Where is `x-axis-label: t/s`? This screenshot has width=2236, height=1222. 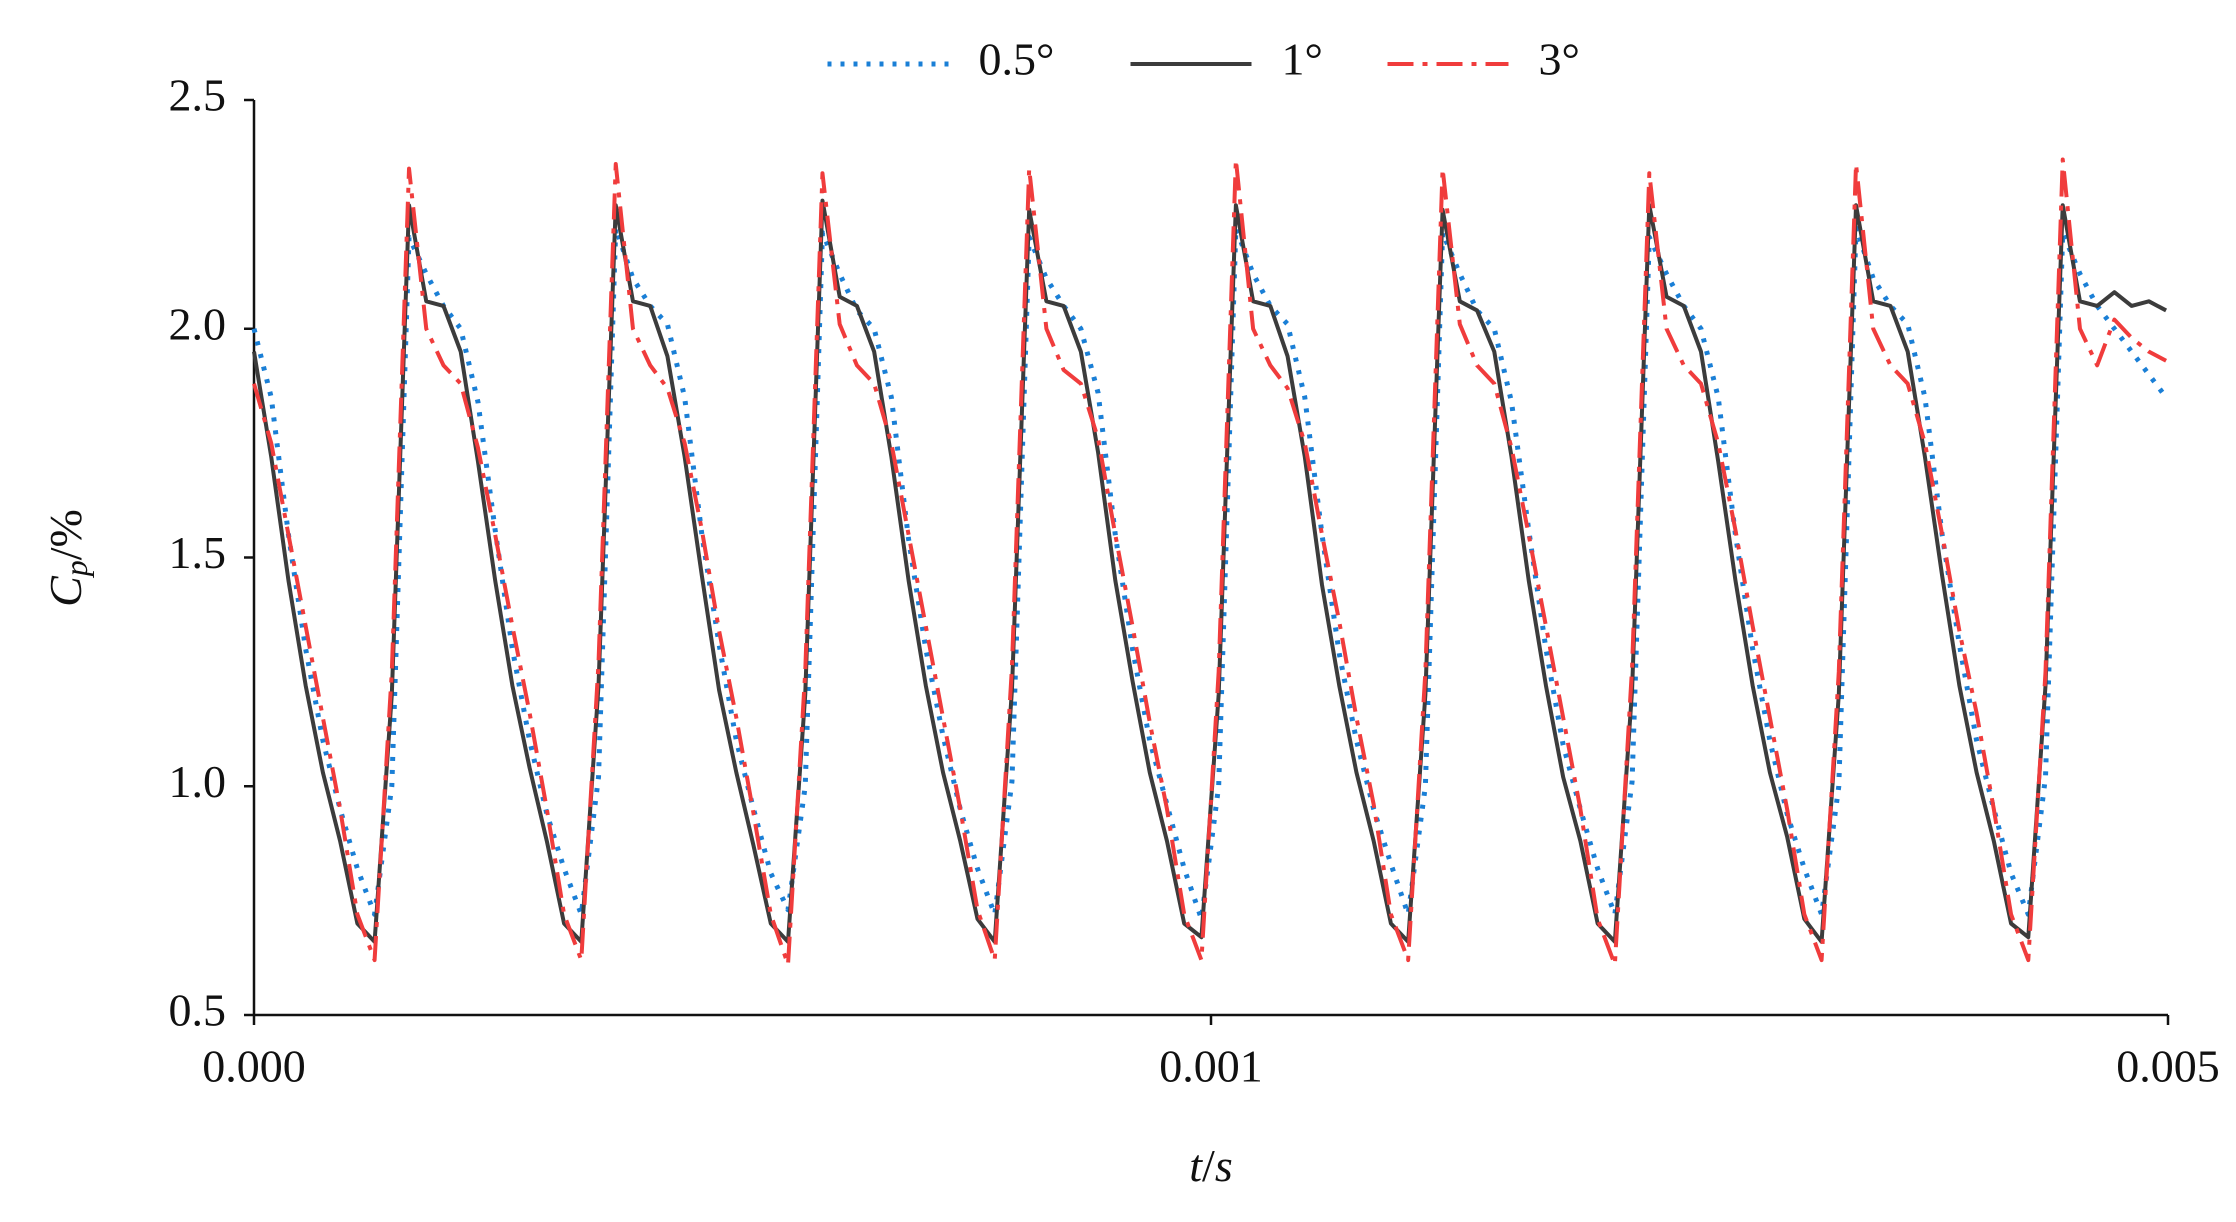
x-axis-label: t/s is located at coordinates (1210, 1165).